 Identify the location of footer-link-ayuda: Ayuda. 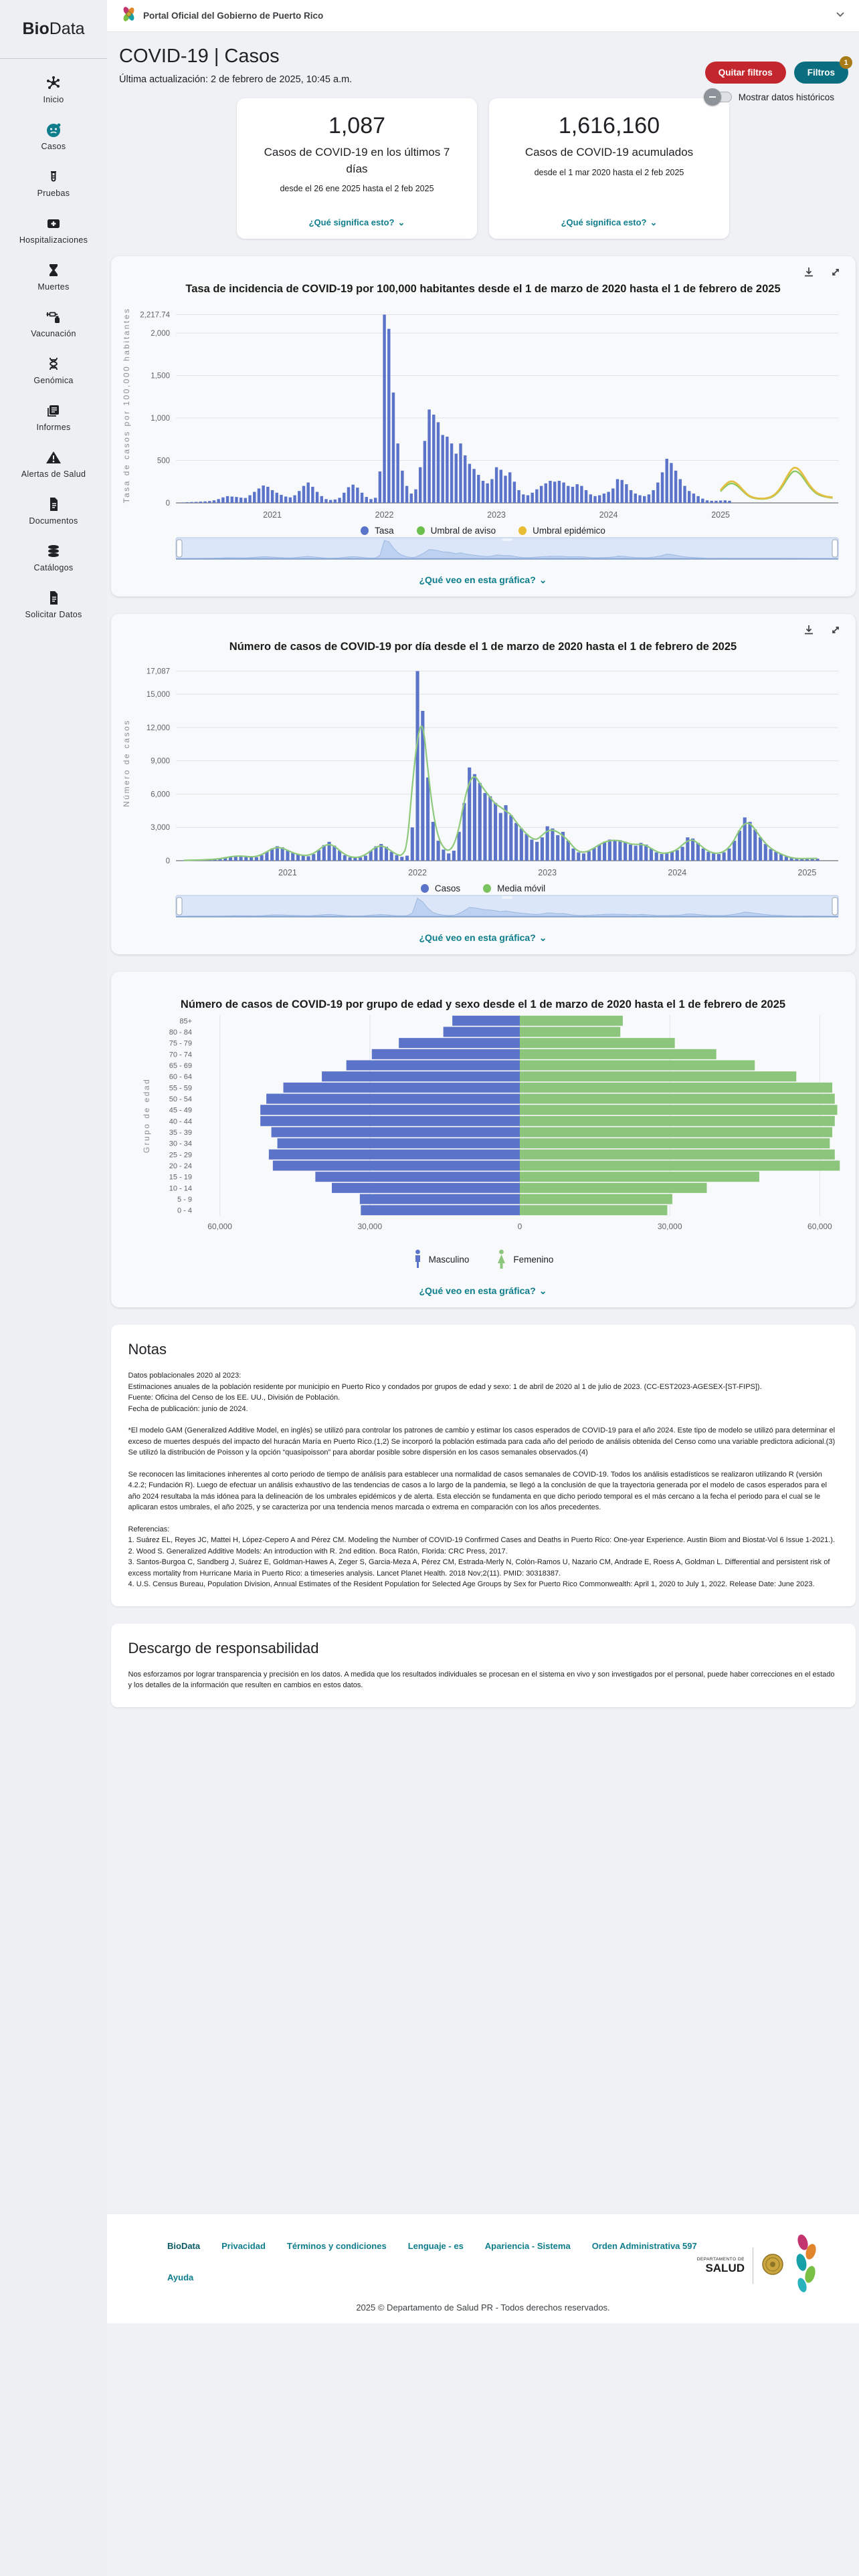
(180, 2277).